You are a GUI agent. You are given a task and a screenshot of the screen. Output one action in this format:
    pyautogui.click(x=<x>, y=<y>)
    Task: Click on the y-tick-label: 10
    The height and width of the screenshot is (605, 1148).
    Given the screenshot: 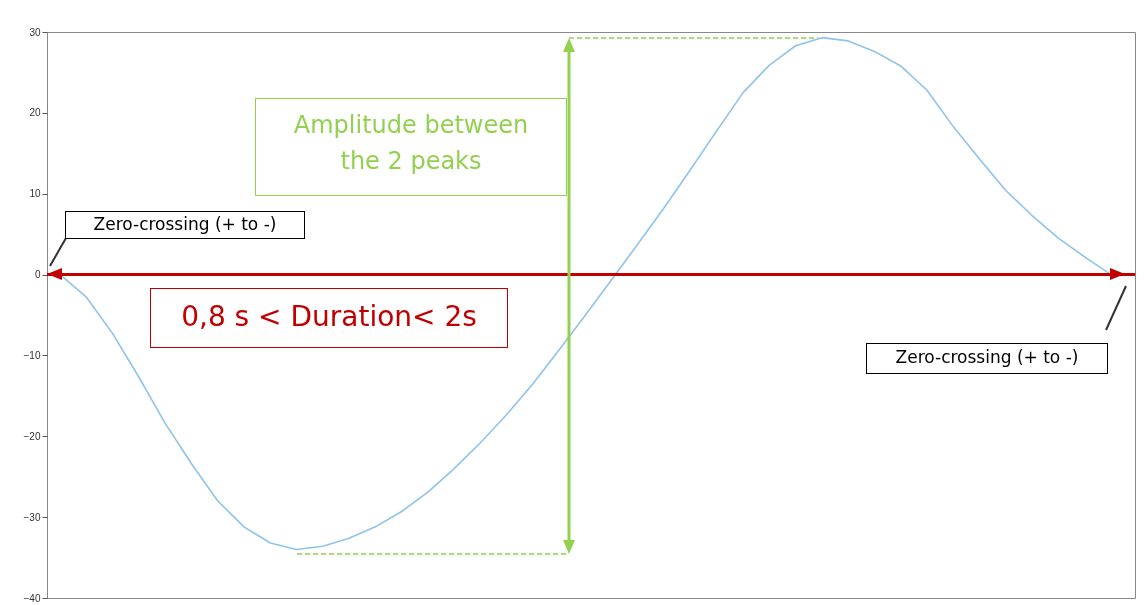 What is the action you would take?
    pyautogui.click(x=35, y=194)
    